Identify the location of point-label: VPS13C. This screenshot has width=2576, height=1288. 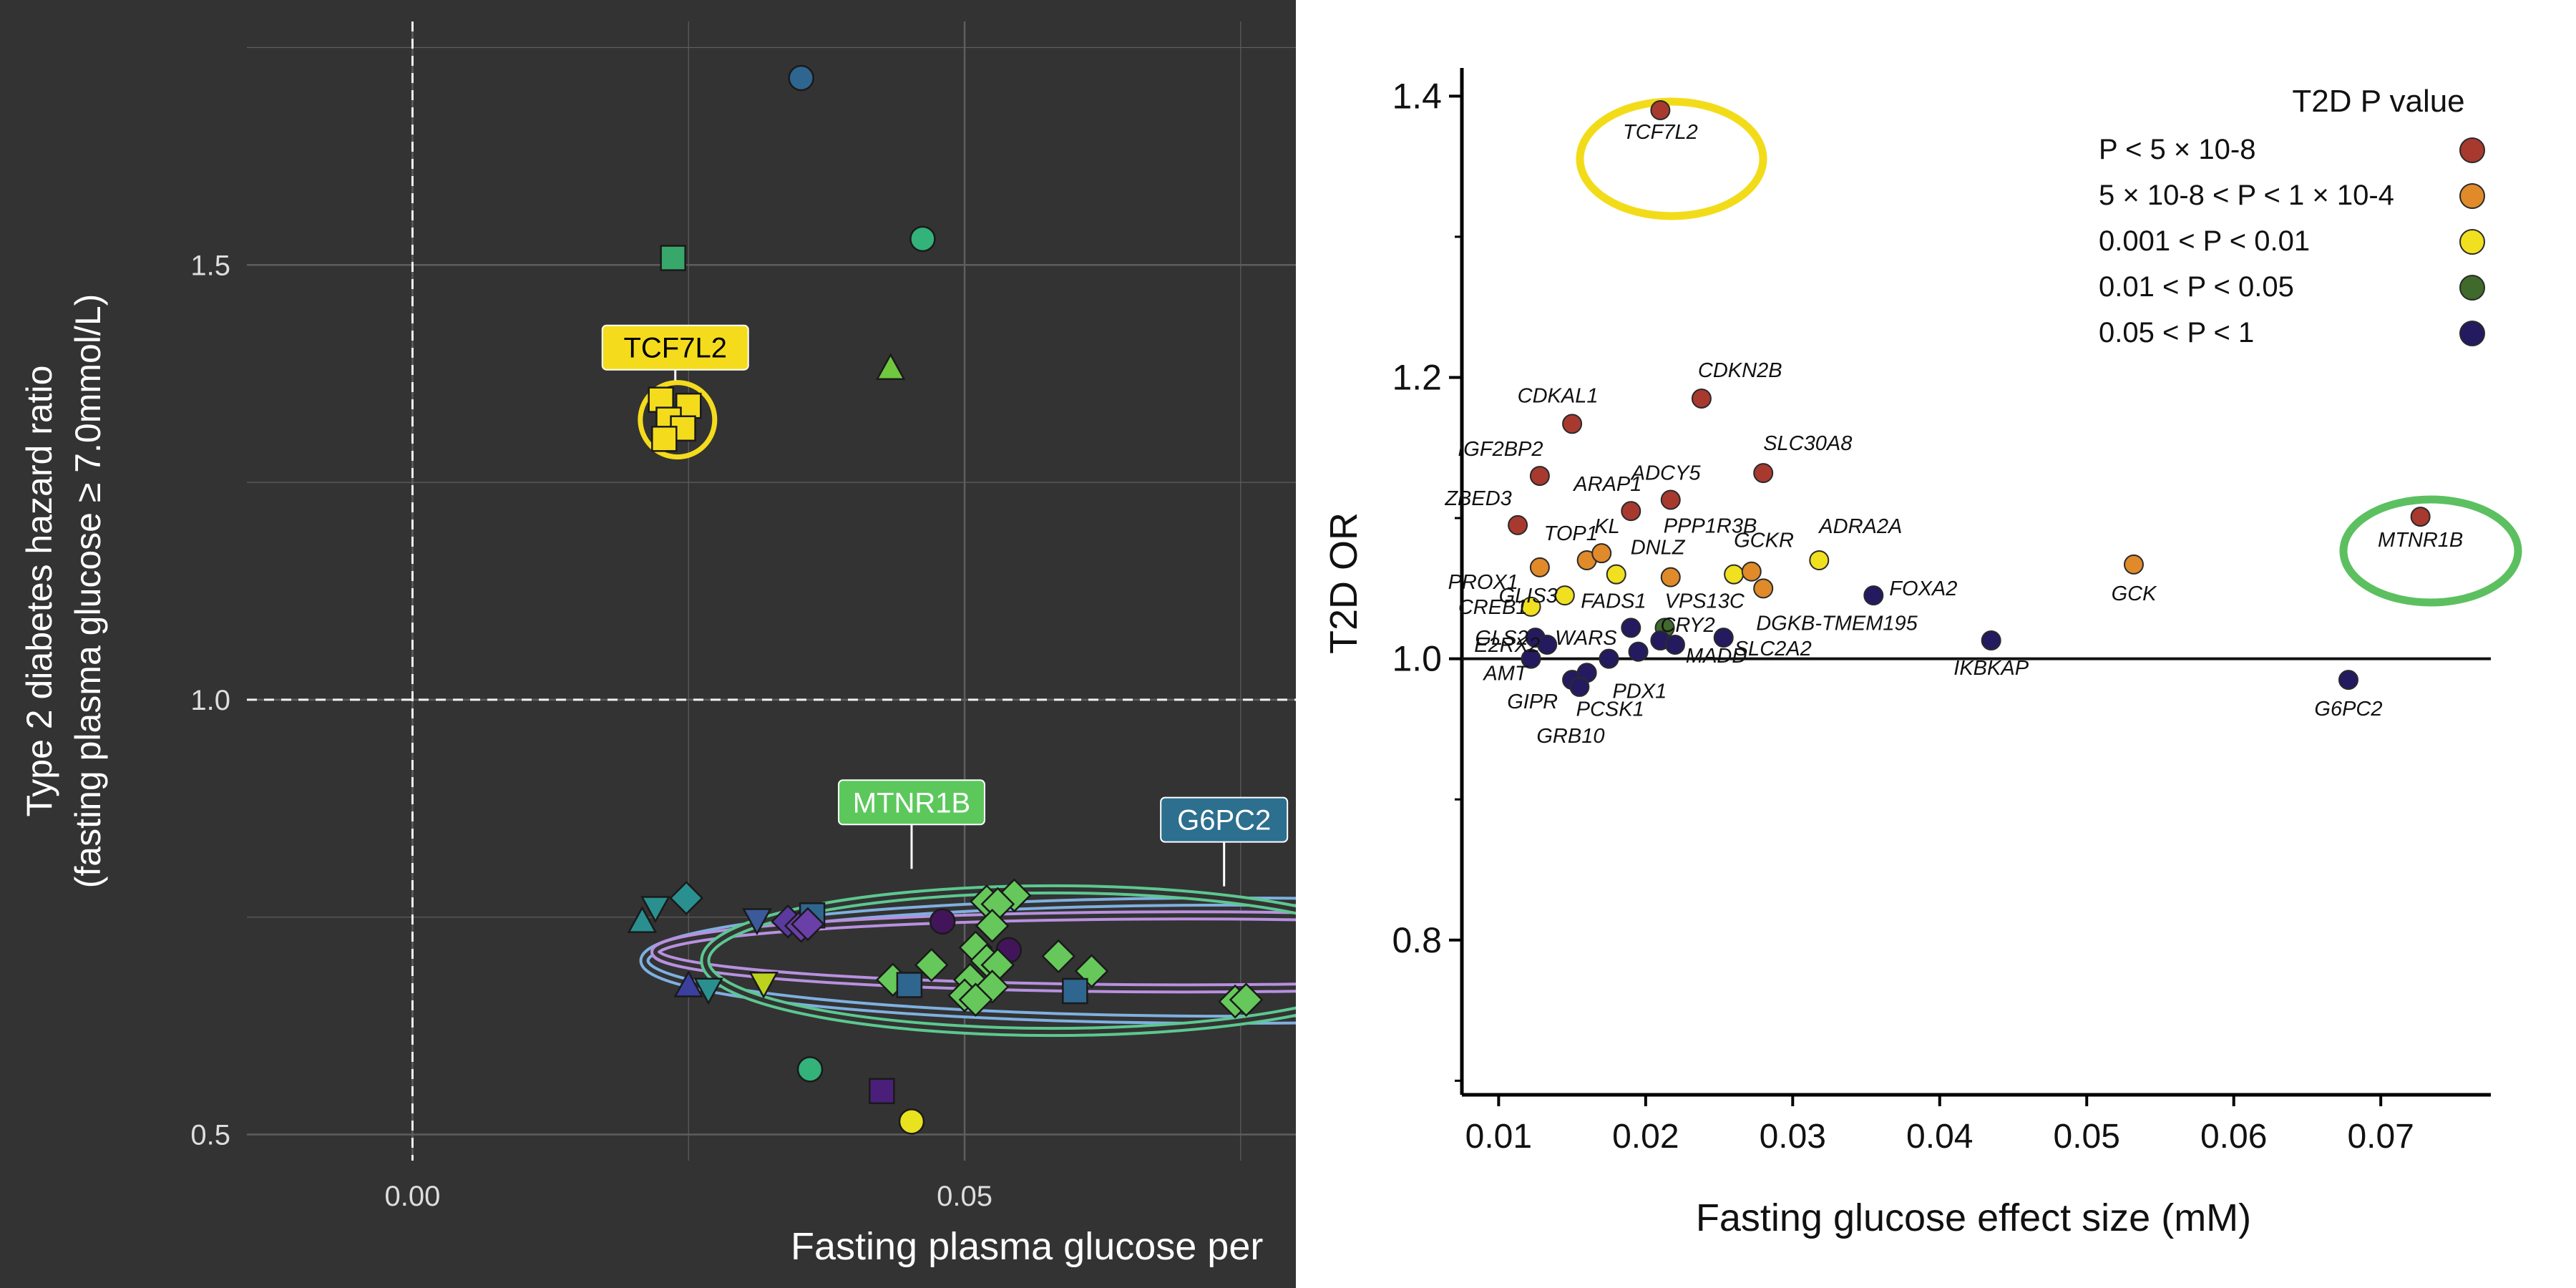
(1705, 601).